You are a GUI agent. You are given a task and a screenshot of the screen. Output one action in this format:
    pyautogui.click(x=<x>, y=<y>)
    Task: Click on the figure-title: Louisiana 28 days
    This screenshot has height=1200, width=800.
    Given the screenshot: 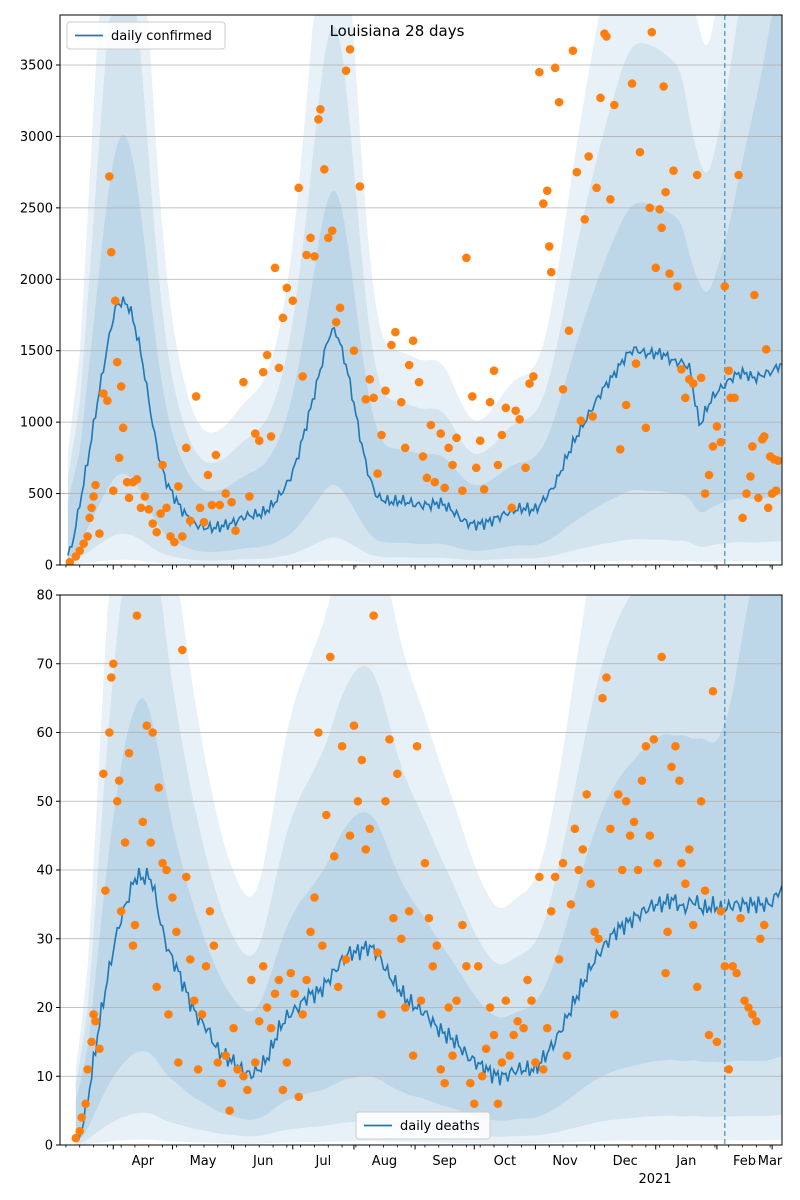 What is the action you would take?
    pyautogui.click(x=397, y=31)
    